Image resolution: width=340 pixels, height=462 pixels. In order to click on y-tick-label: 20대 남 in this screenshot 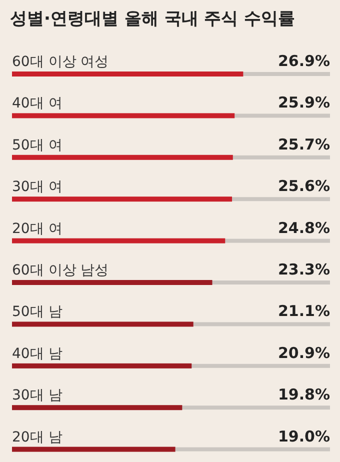, I will do `click(37, 437)`.